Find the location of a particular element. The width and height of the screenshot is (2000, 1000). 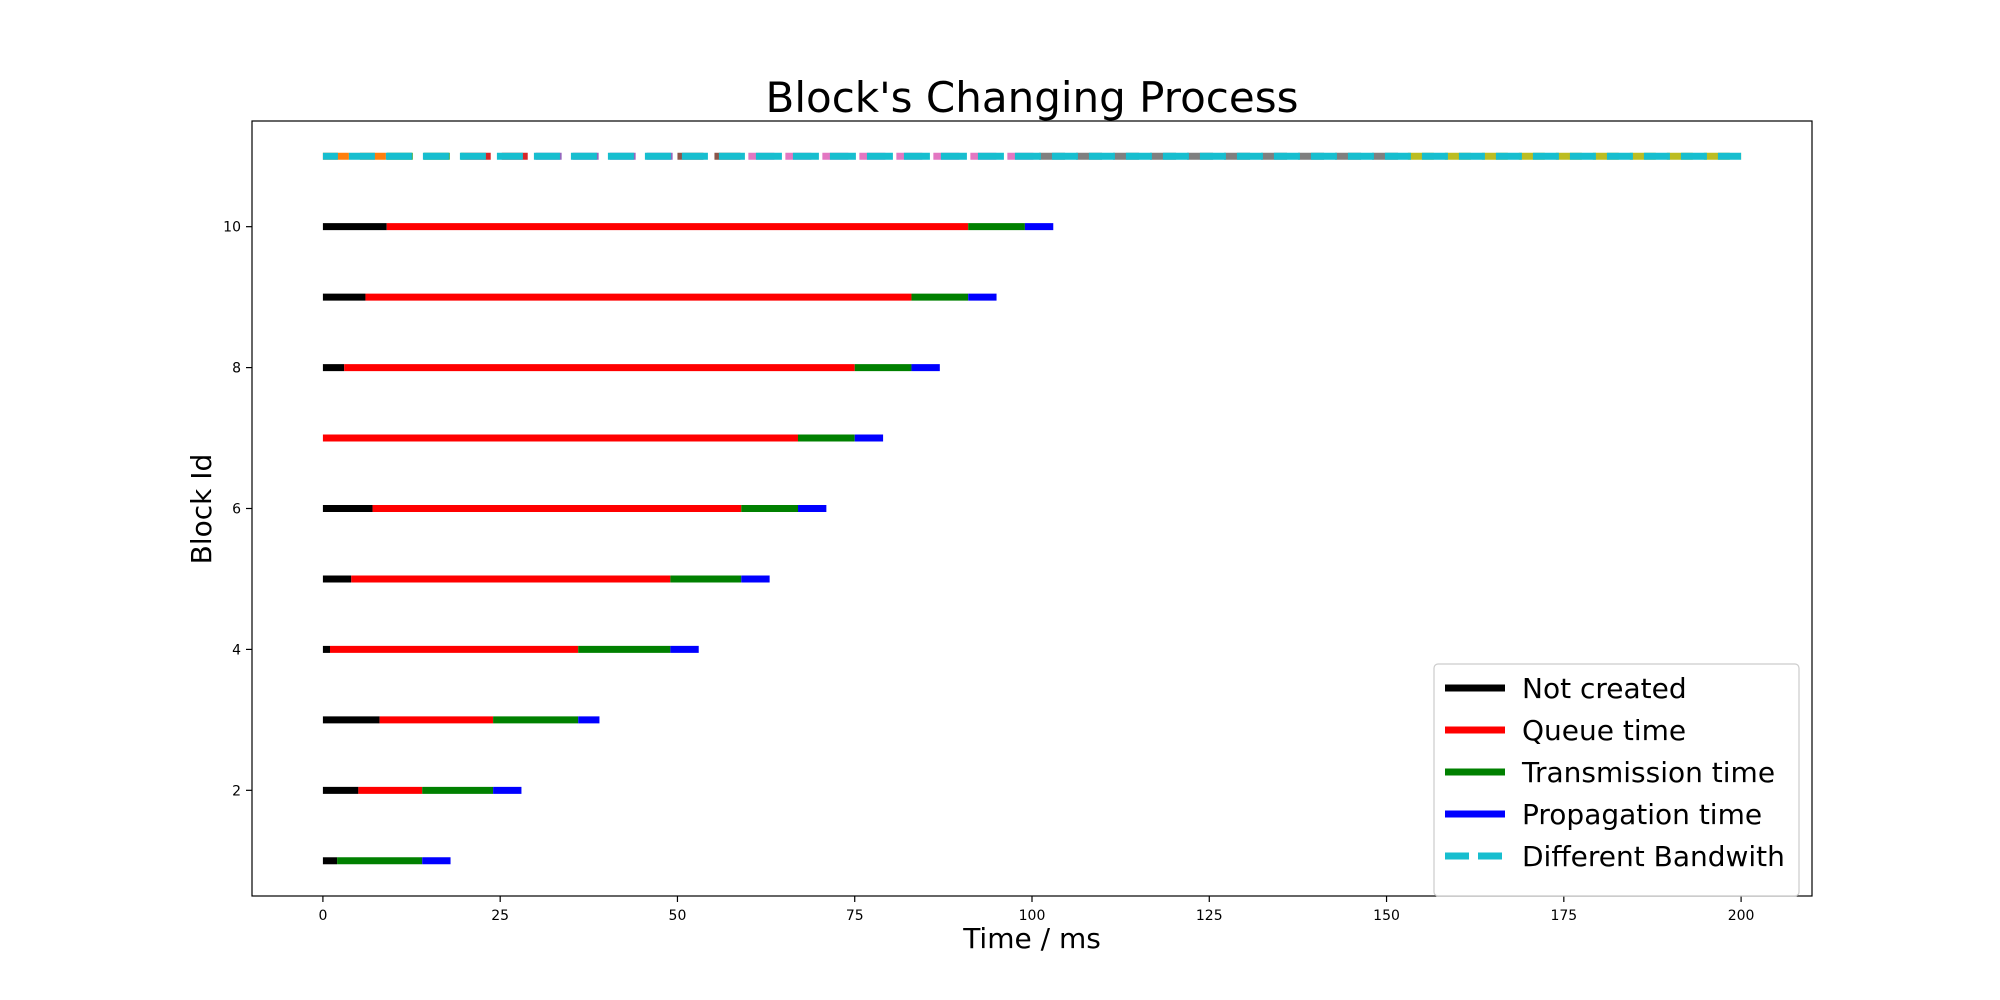

x-tick-label: 125 is located at coordinates (1209, 916).